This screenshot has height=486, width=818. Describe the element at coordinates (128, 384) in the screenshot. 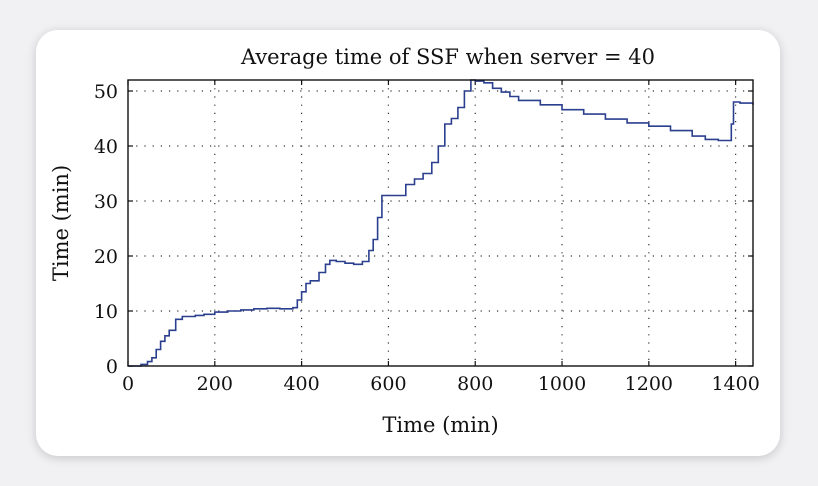

I see `x-tick-label: 0` at that location.